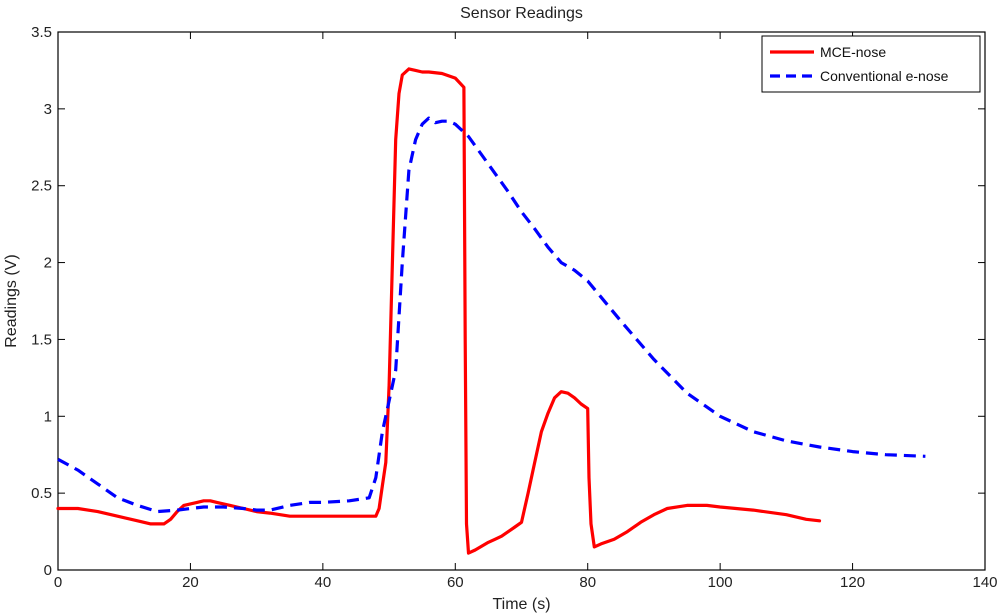 The image size is (1000, 615). I want to click on legend: MCE-nose Conventional e-nose, so click(871, 64).